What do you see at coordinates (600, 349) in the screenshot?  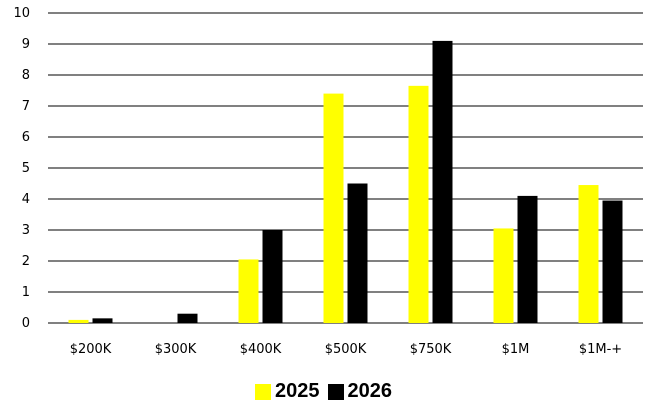 I see `x-tick-label: $1M-+` at bounding box center [600, 349].